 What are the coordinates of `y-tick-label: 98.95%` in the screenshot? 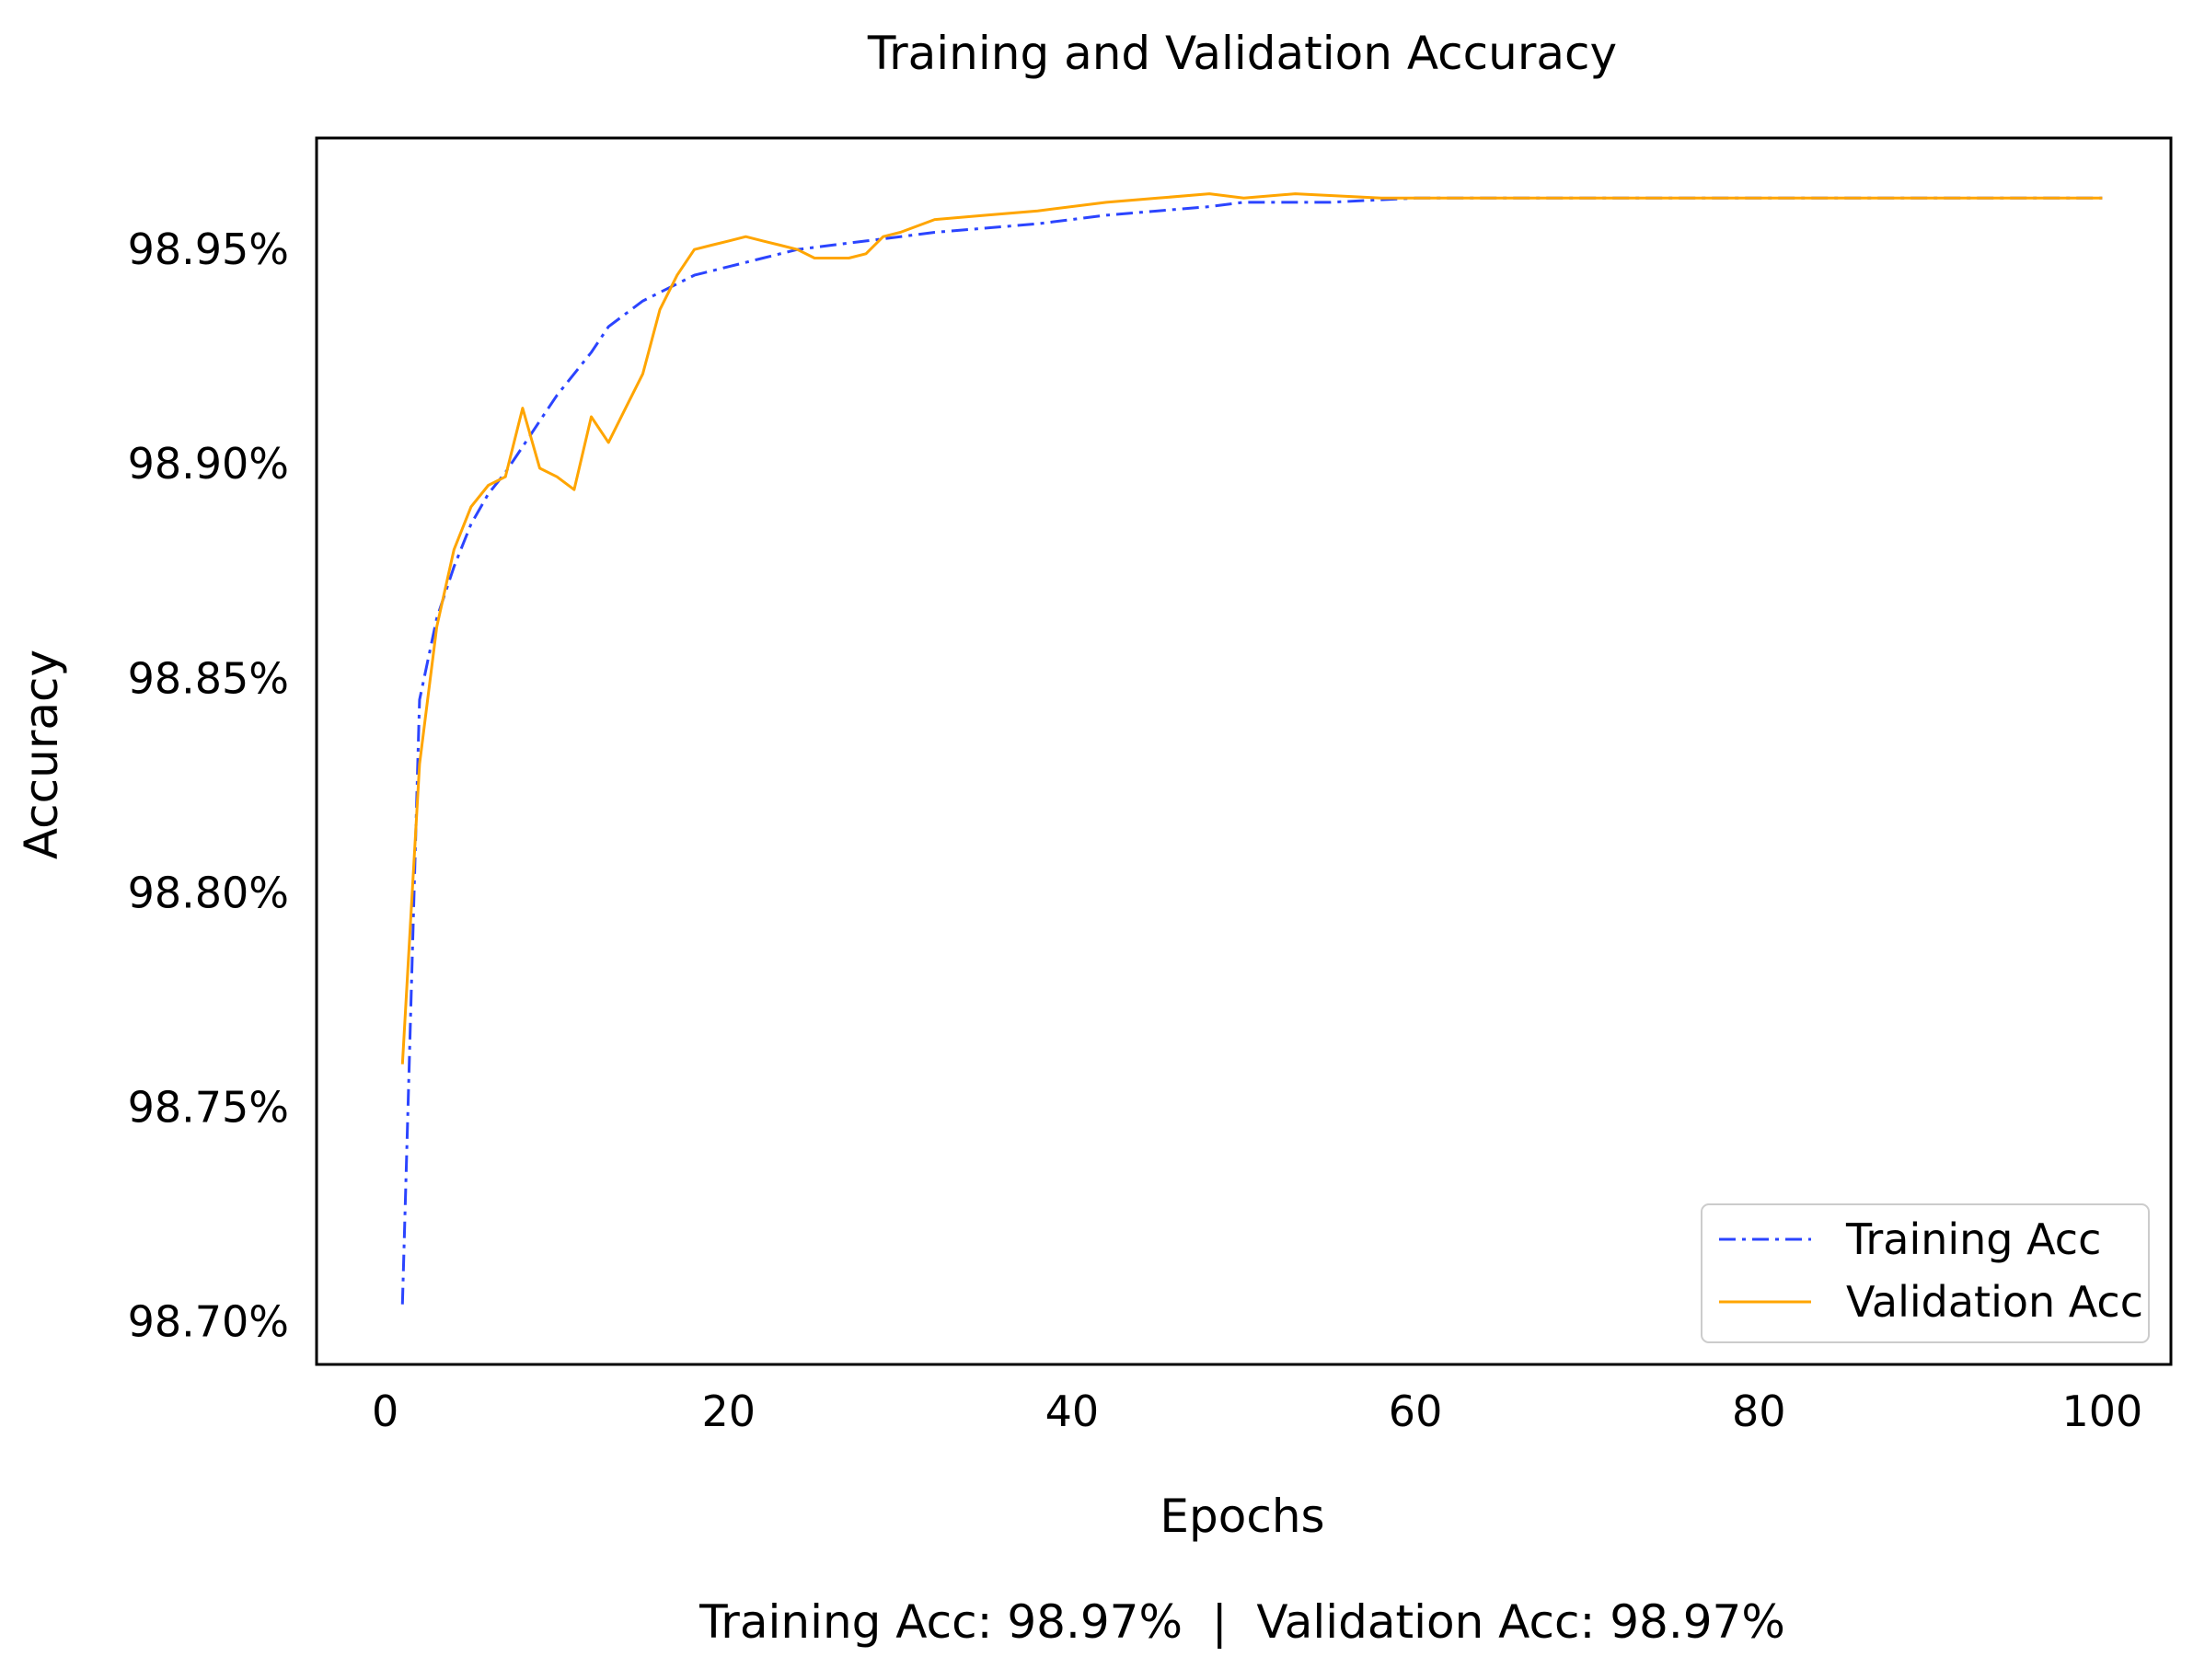 It's located at (208, 249).